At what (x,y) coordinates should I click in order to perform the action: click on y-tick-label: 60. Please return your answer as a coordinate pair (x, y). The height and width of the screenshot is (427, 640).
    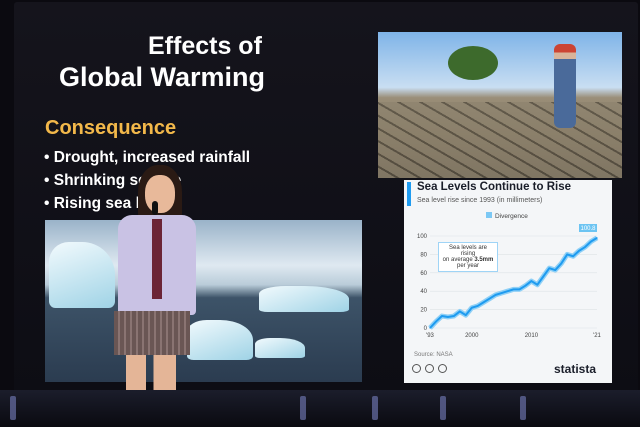
    Looking at the image, I should click on (423, 274).